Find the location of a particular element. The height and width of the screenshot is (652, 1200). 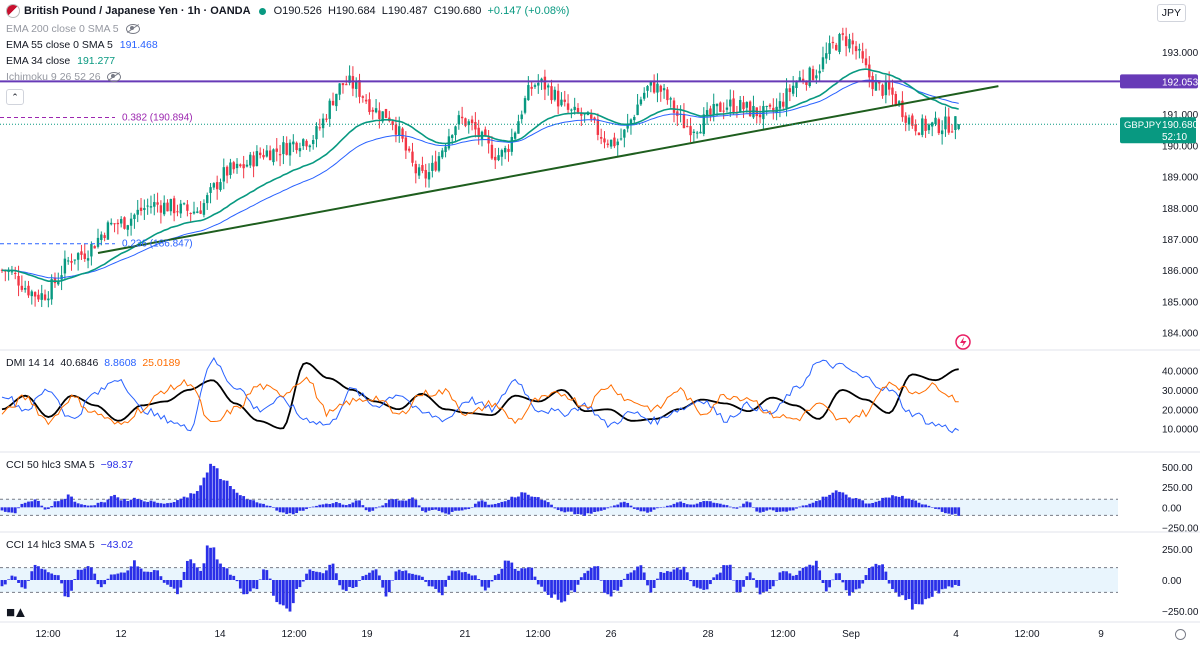

resistance-badge is located at coordinates (1159, 81).